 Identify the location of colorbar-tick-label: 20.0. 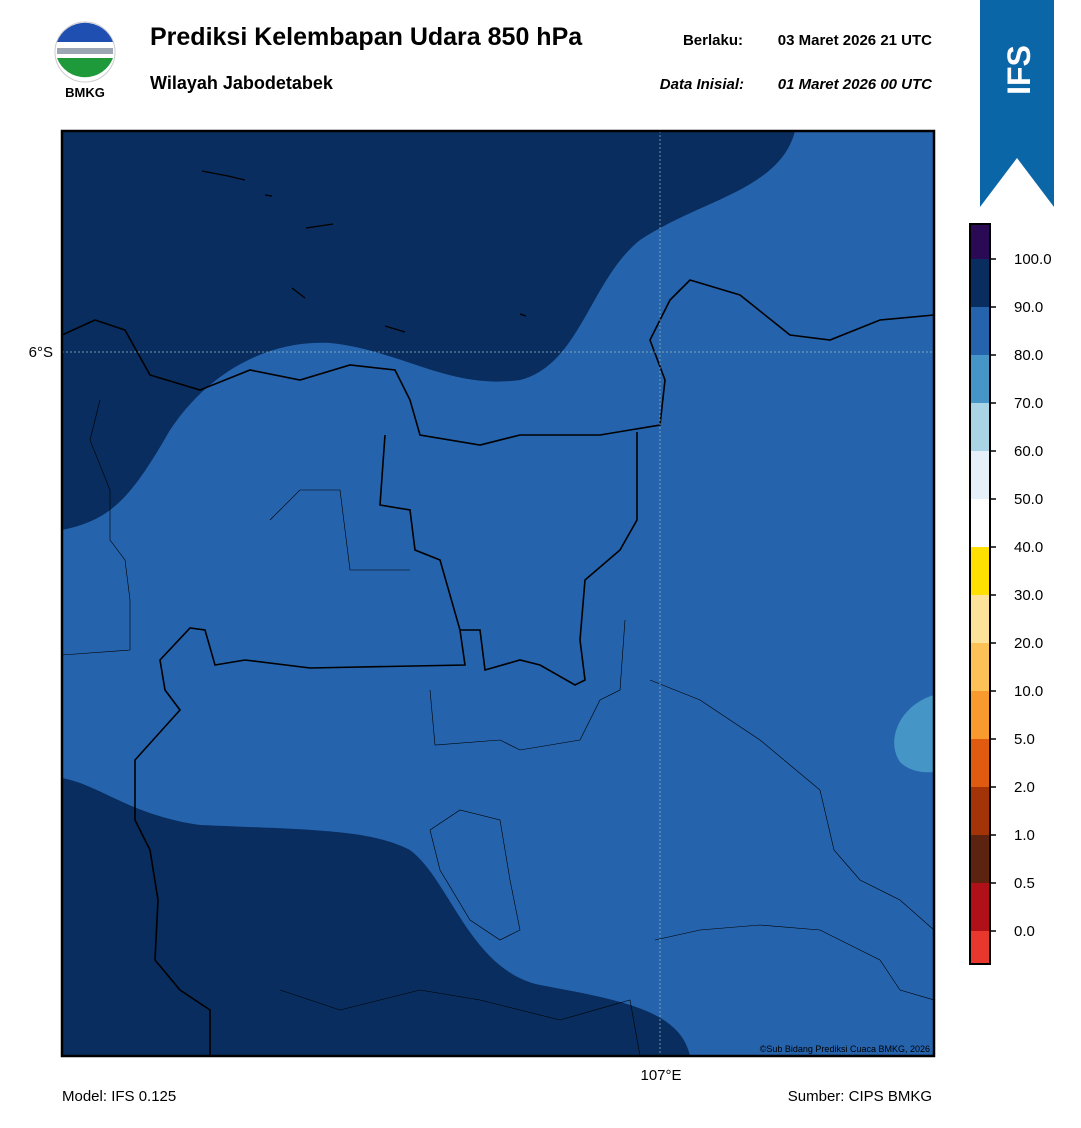
(1028, 643).